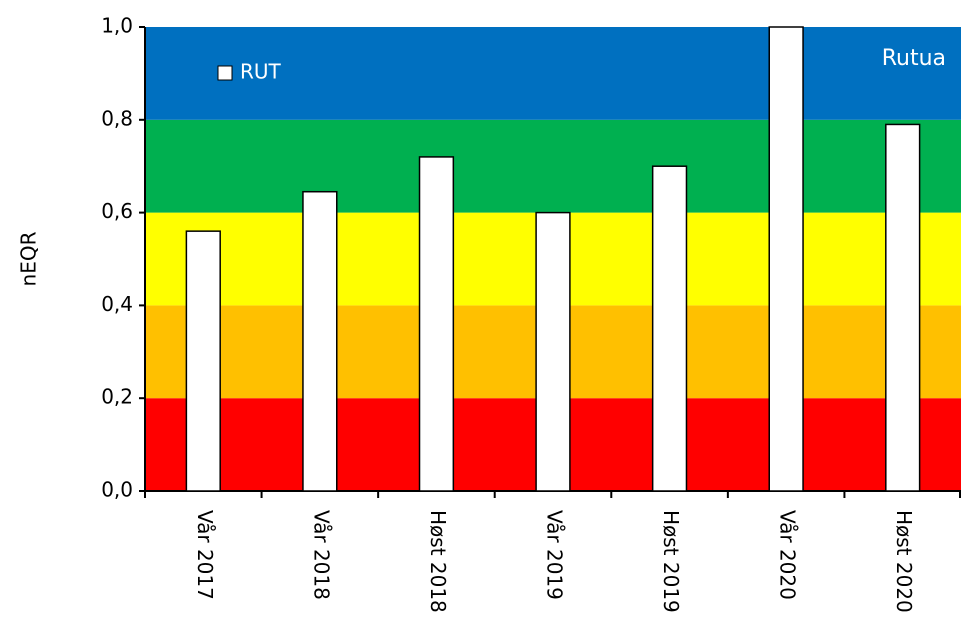 Image resolution: width=961 pixels, height=624 pixels. I want to click on y-tick-label: 0,4, so click(117, 304).